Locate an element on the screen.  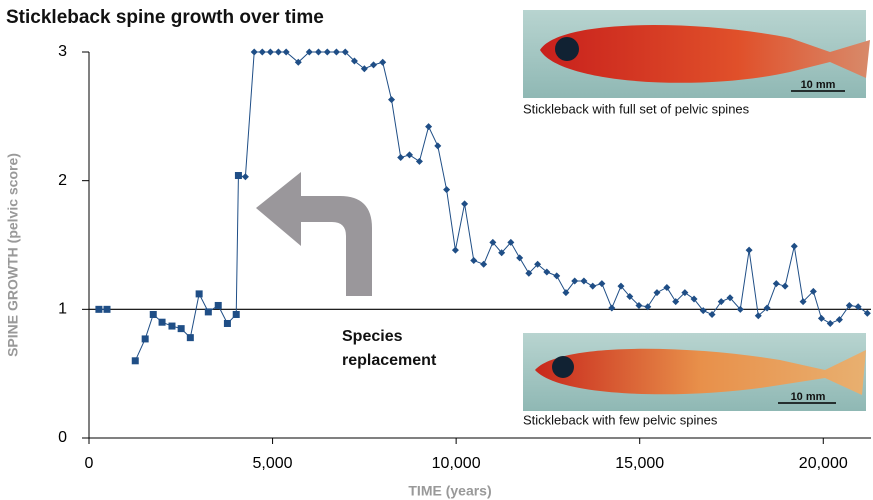
image-caption: Stickleback with few pelvic spines is located at coordinates (620, 419).